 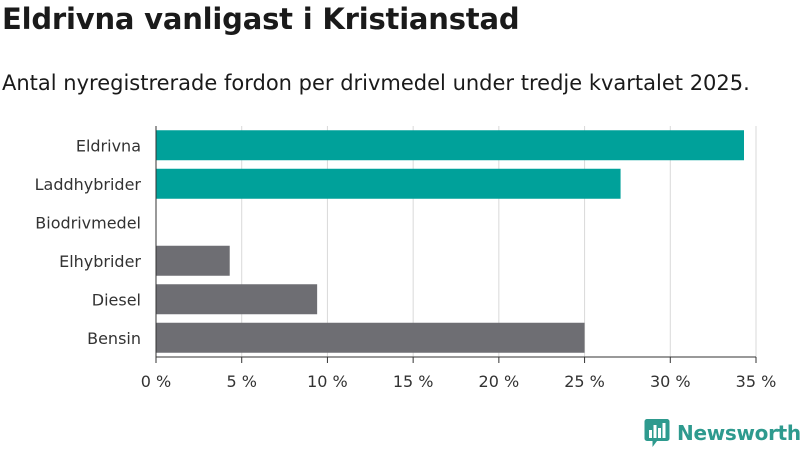 I want to click on newsworthy-logo-icon, so click(x=657, y=433).